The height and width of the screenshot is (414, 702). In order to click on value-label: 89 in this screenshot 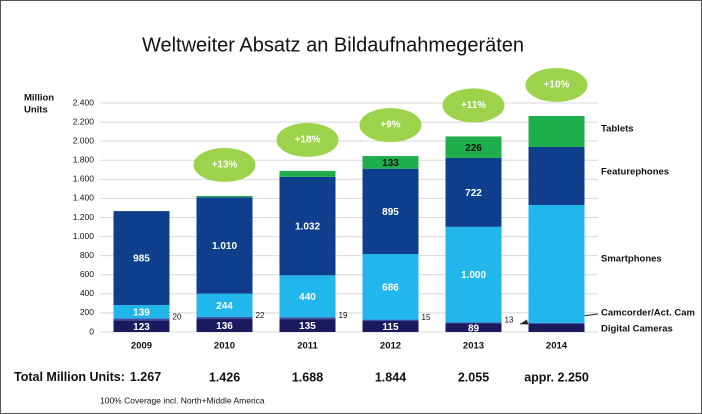, I will do `click(474, 328)`.